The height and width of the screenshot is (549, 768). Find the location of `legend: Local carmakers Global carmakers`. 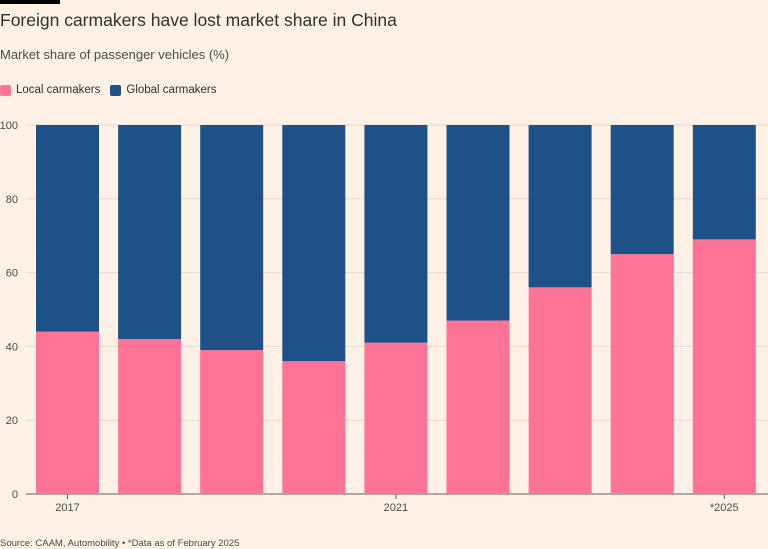

legend: Local carmakers Global carmakers is located at coordinates (113, 90).